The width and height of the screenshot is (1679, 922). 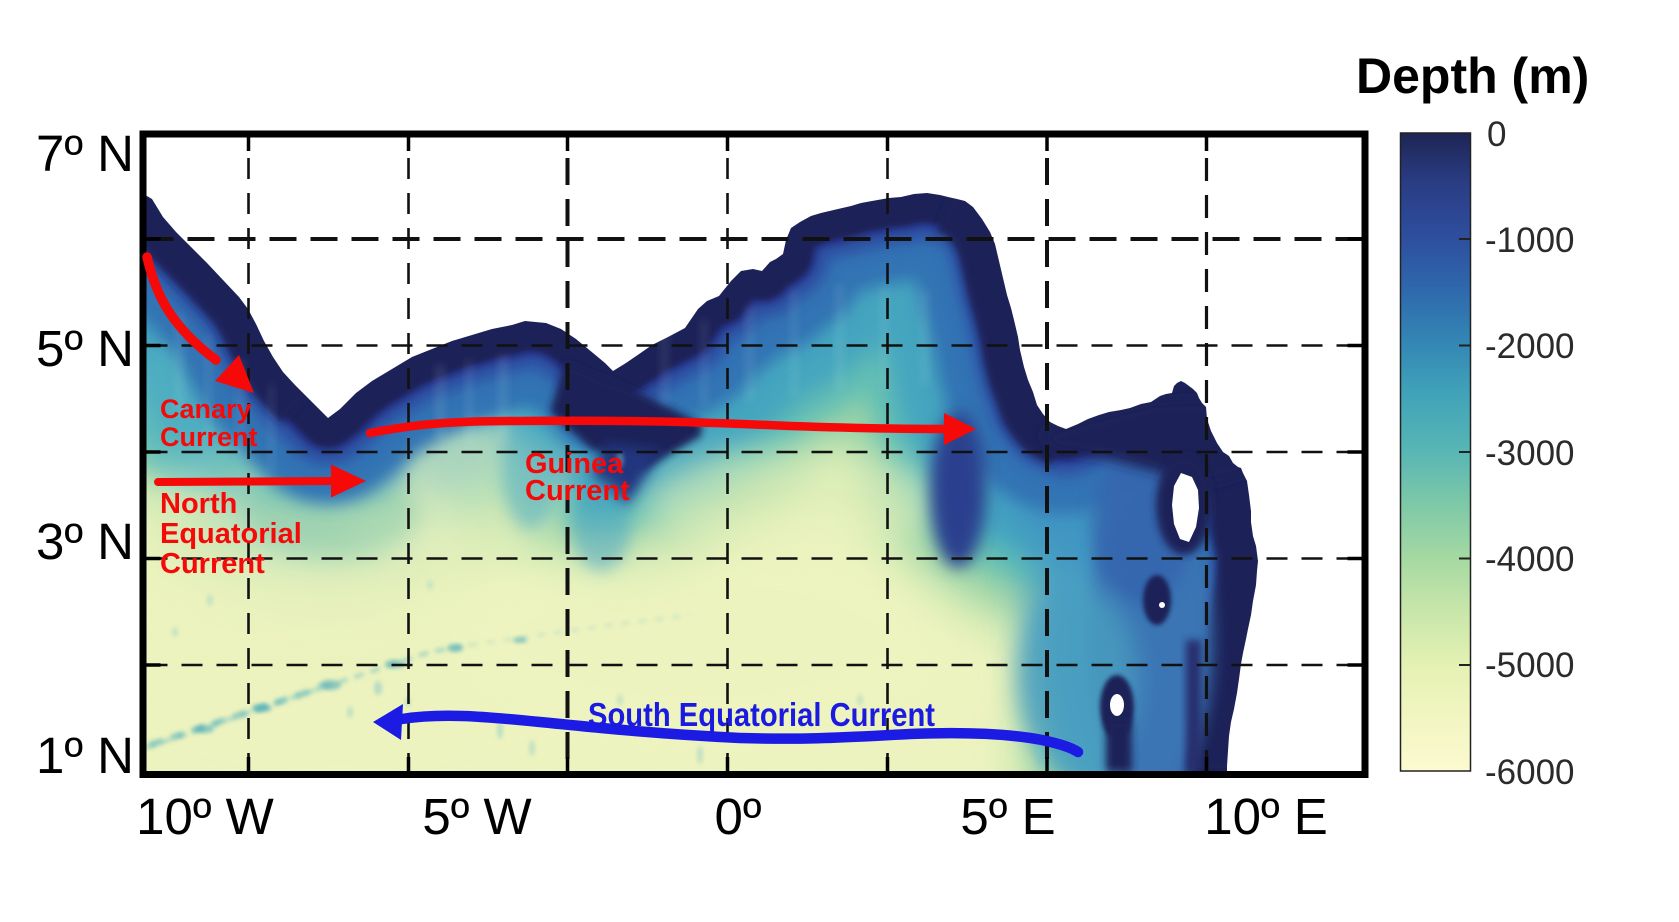 I want to click on svg-text: Canary, so click(x=206, y=409).